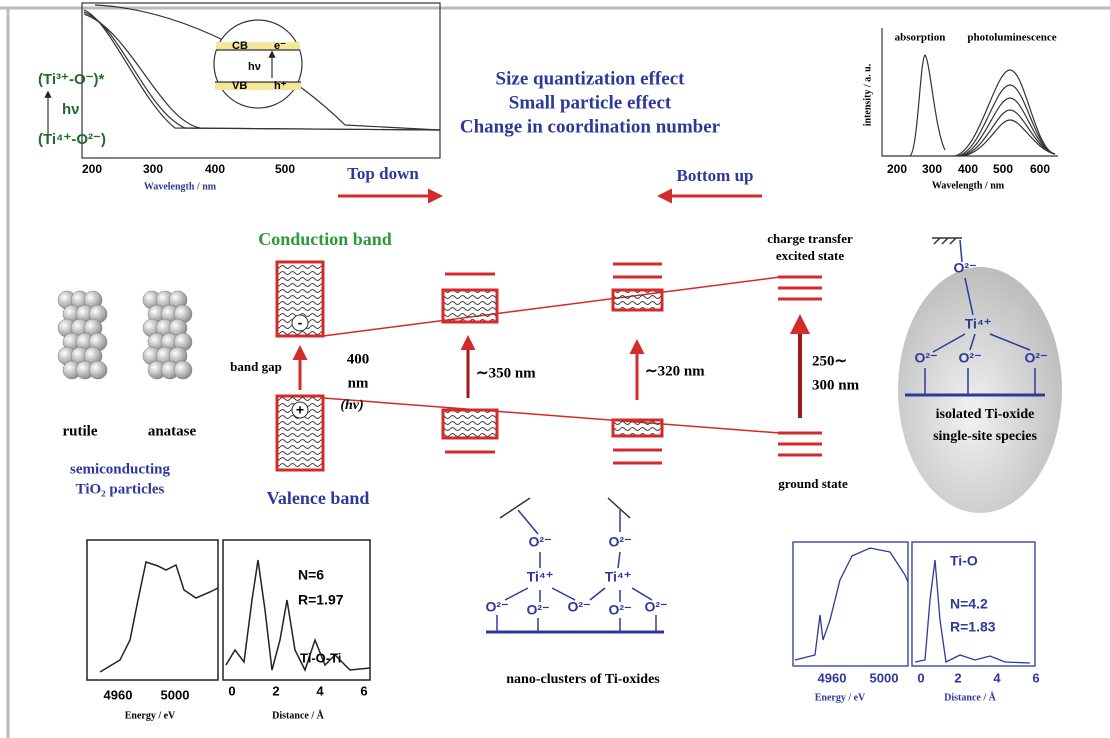  I want to click on particle-models, so click(125, 335).